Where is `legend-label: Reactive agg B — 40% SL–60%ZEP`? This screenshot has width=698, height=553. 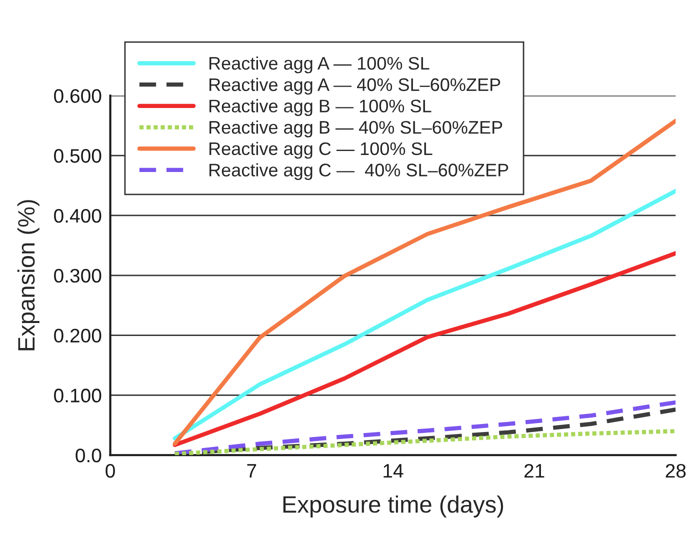
legend-label: Reactive agg B — 40% SL–60%ZEP is located at coordinates (356, 129).